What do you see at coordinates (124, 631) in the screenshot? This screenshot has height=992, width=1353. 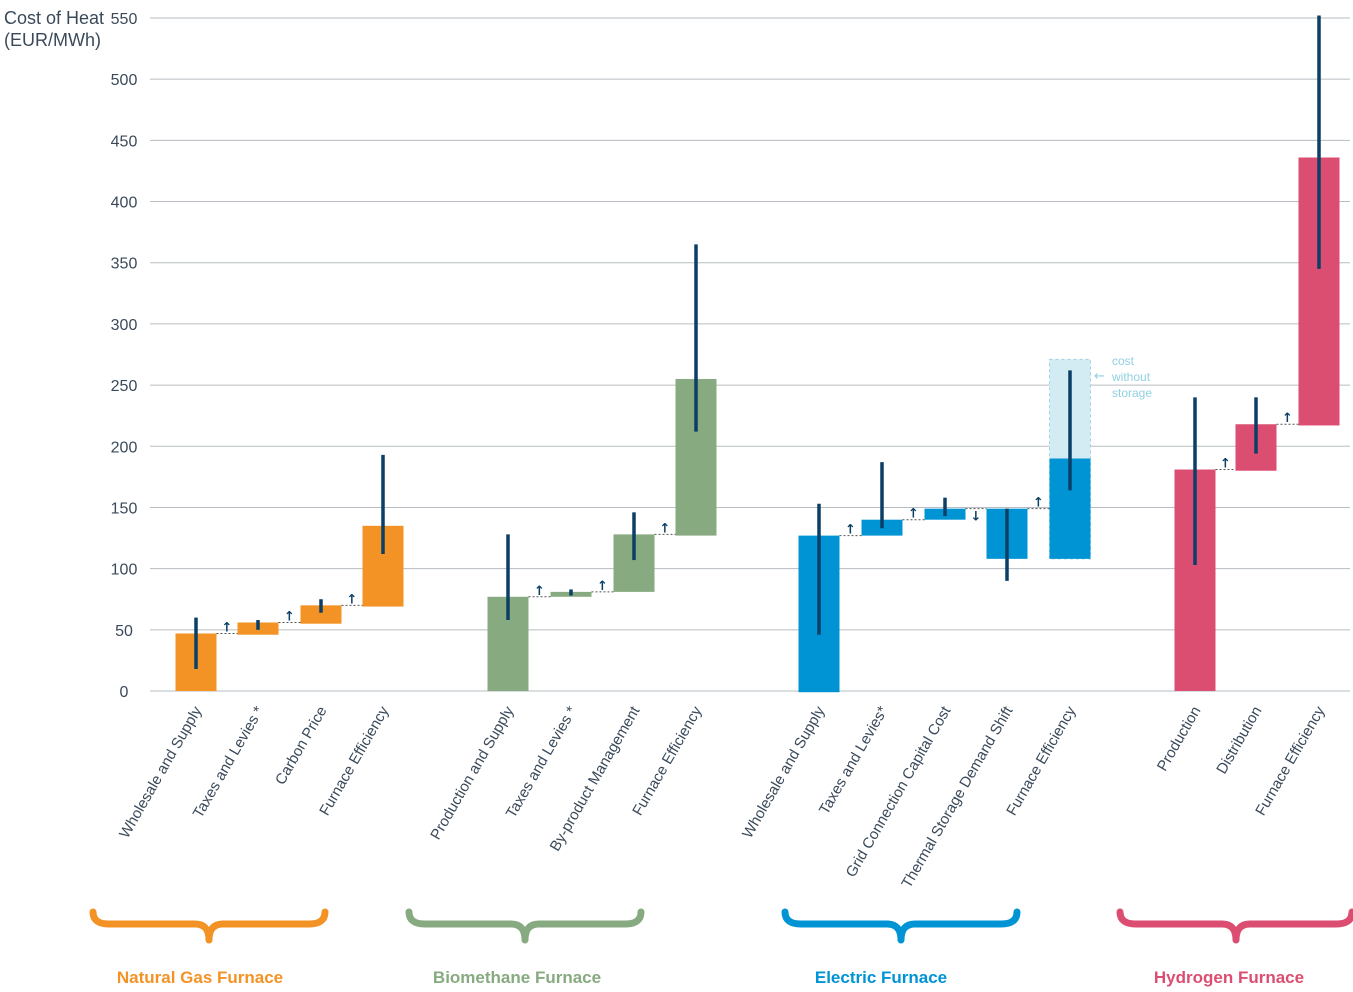 I see `y-tick-label: 50` at bounding box center [124, 631].